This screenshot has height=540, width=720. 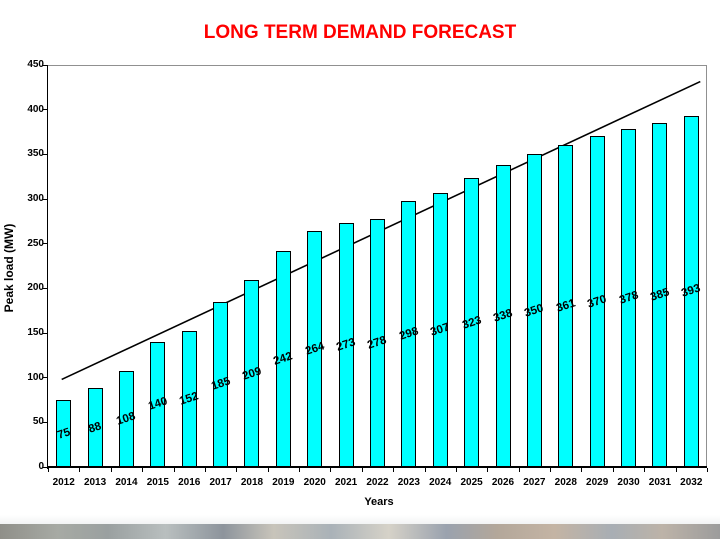 I want to click on x-axis-tick-label: 2017, so click(x=220, y=482).